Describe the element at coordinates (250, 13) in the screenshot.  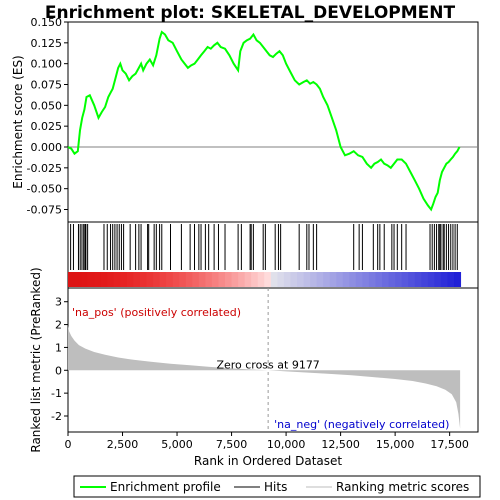
I see `chart-title: Enrichment plot: SKELETAL_DEVELOPMENT` at that location.